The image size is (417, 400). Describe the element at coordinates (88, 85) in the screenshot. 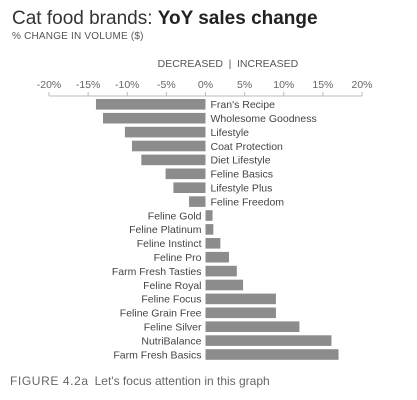

I see `x-tick-label: -15%` at that location.